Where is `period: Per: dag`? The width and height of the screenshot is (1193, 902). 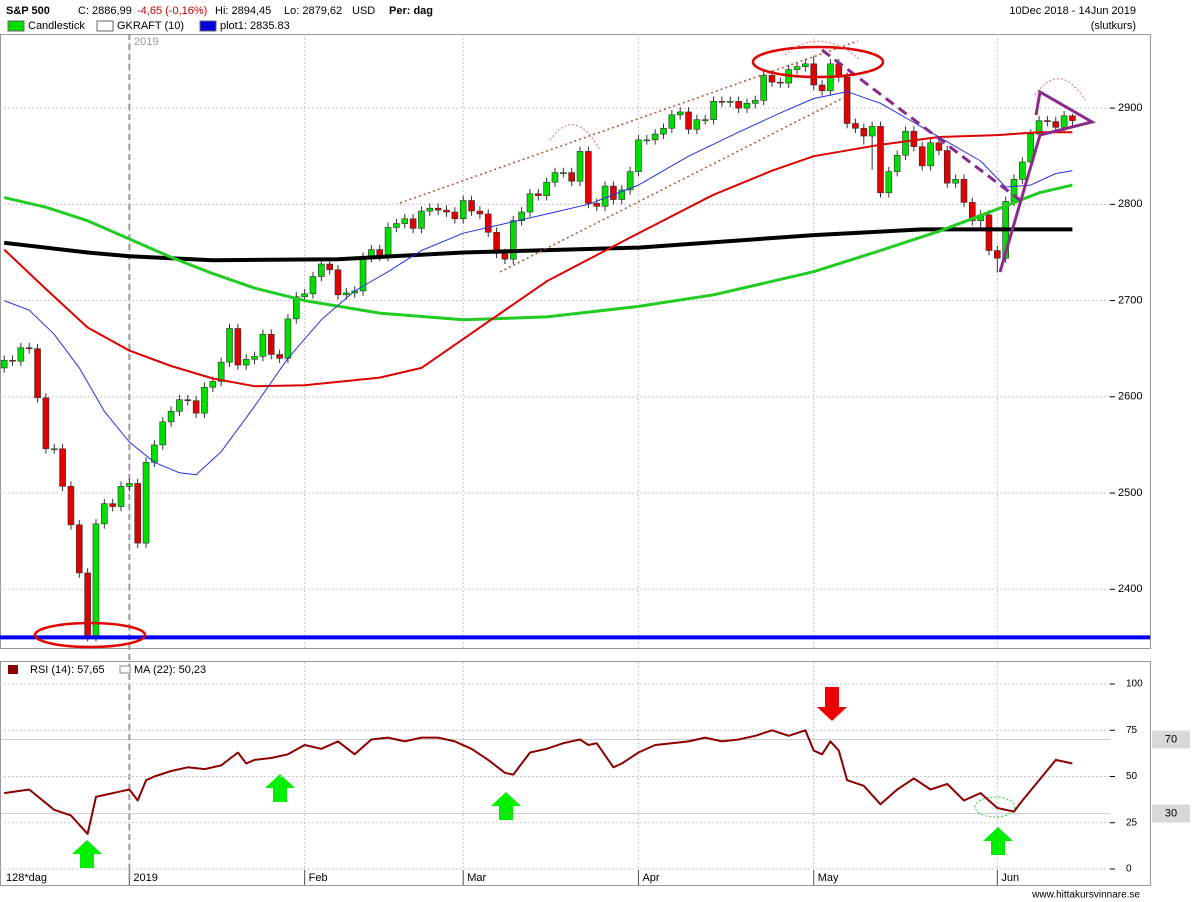
period: Per: dag is located at coordinates (411, 11).